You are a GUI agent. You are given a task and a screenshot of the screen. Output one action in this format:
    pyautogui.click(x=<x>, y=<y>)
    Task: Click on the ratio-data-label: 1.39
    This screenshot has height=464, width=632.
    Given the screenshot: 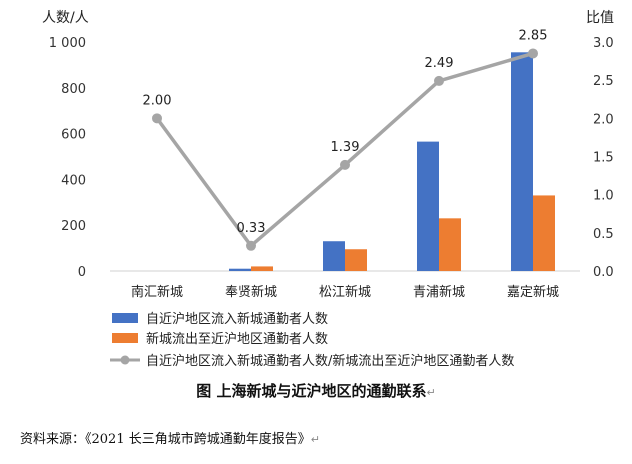 What is the action you would take?
    pyautogui.click(x=345, y=147)
    